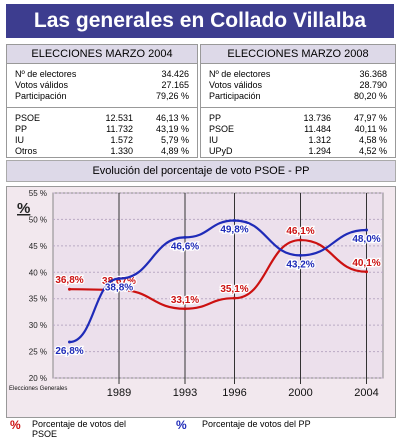 The width and height of the screenshot is (400, 442). Describe the element at coordinates (69, 351) in the screenshot. I see `data-label: 26,8%` at that location.